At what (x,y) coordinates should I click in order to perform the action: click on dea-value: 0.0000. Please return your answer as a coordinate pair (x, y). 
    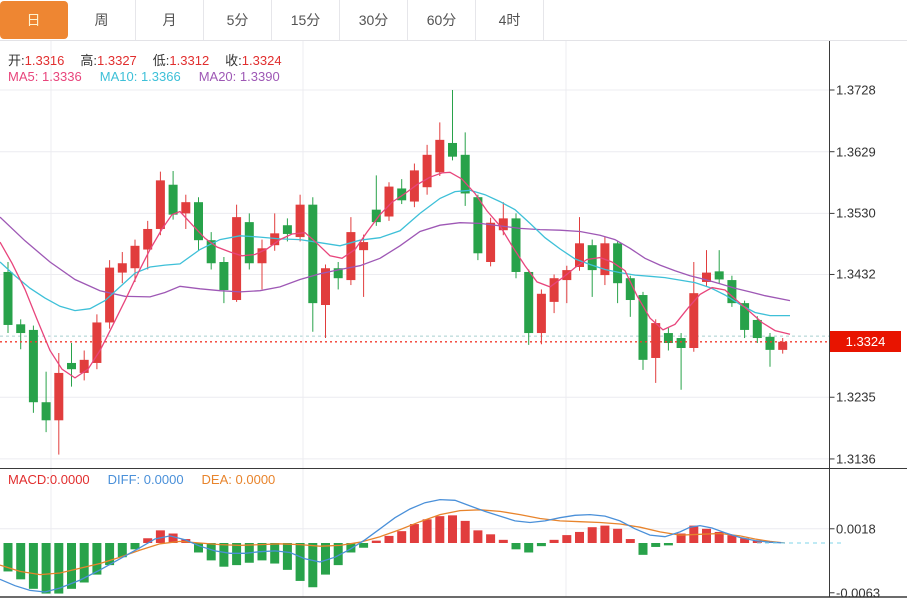
    Looking at the image, I should click on (255, 479).